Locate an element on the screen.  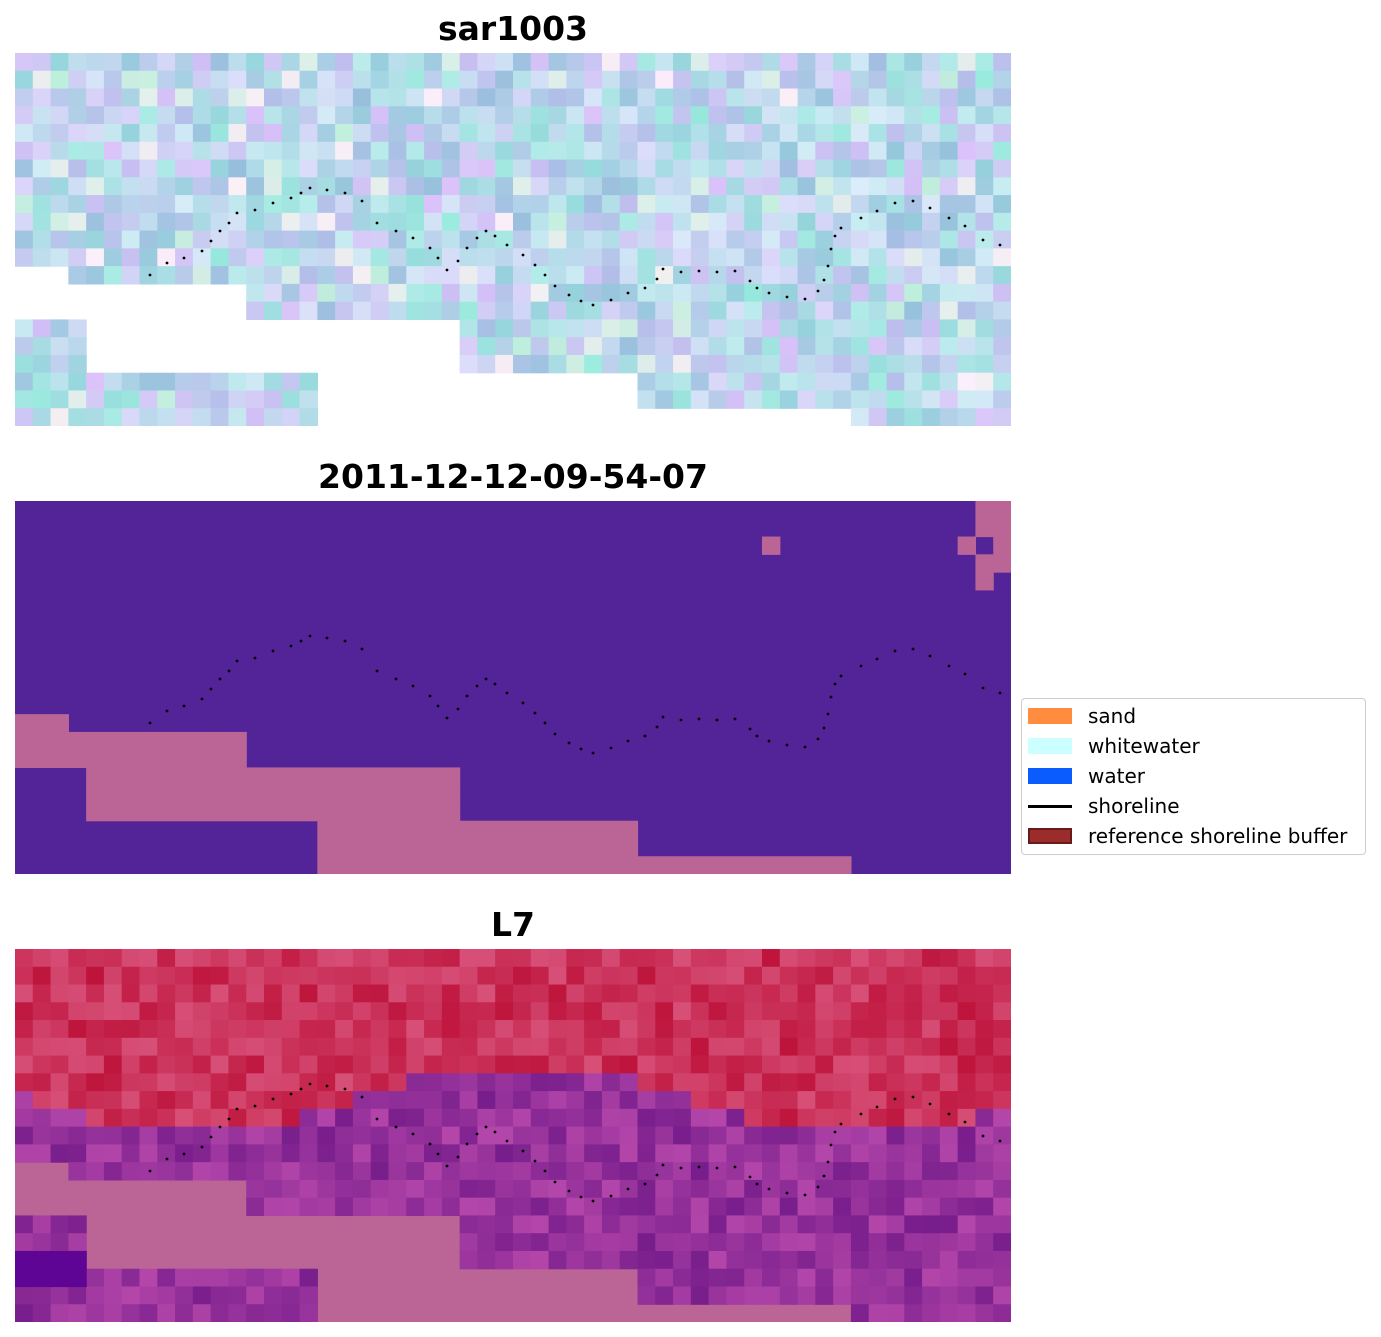
legend-swatch-reference-buffer is located at coordinates (1050, 836).